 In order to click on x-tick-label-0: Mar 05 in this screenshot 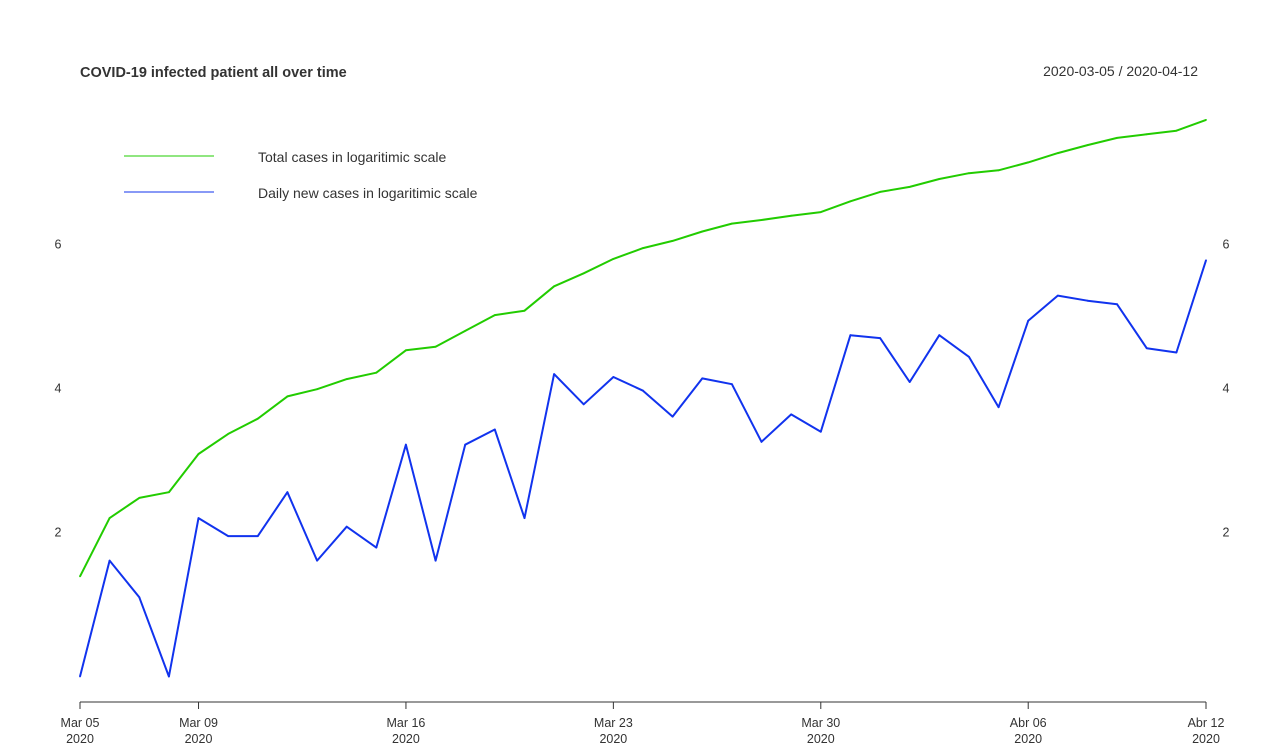, I will do `click(80, 723)`.